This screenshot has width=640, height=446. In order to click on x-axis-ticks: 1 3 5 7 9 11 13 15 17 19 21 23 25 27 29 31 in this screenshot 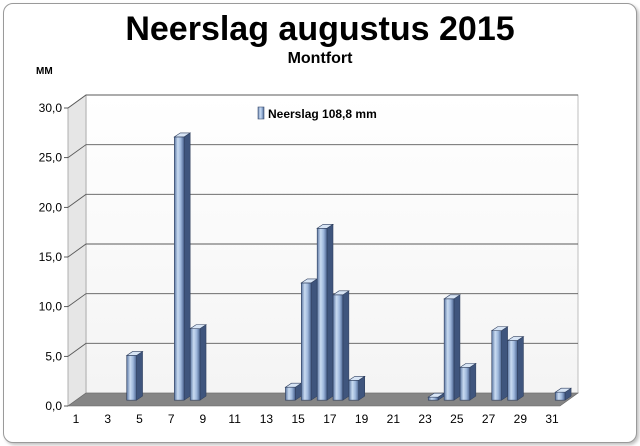, I will do `click(316, 419)`.